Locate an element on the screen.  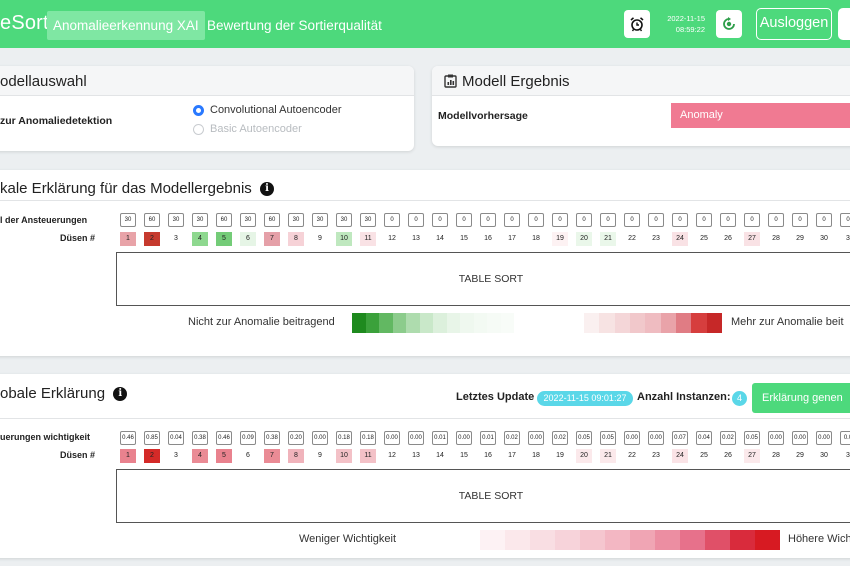
refresh-button is located at coordinates (729, 24).